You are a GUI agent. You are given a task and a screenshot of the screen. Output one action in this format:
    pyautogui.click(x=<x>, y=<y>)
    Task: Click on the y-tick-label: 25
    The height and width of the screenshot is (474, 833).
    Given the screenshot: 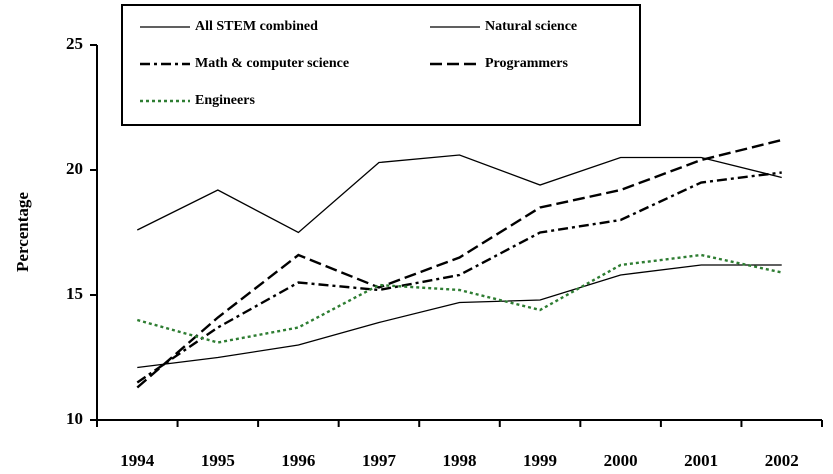 What is the action you would take?
    pyautogui.click(x=74, y=43)
    